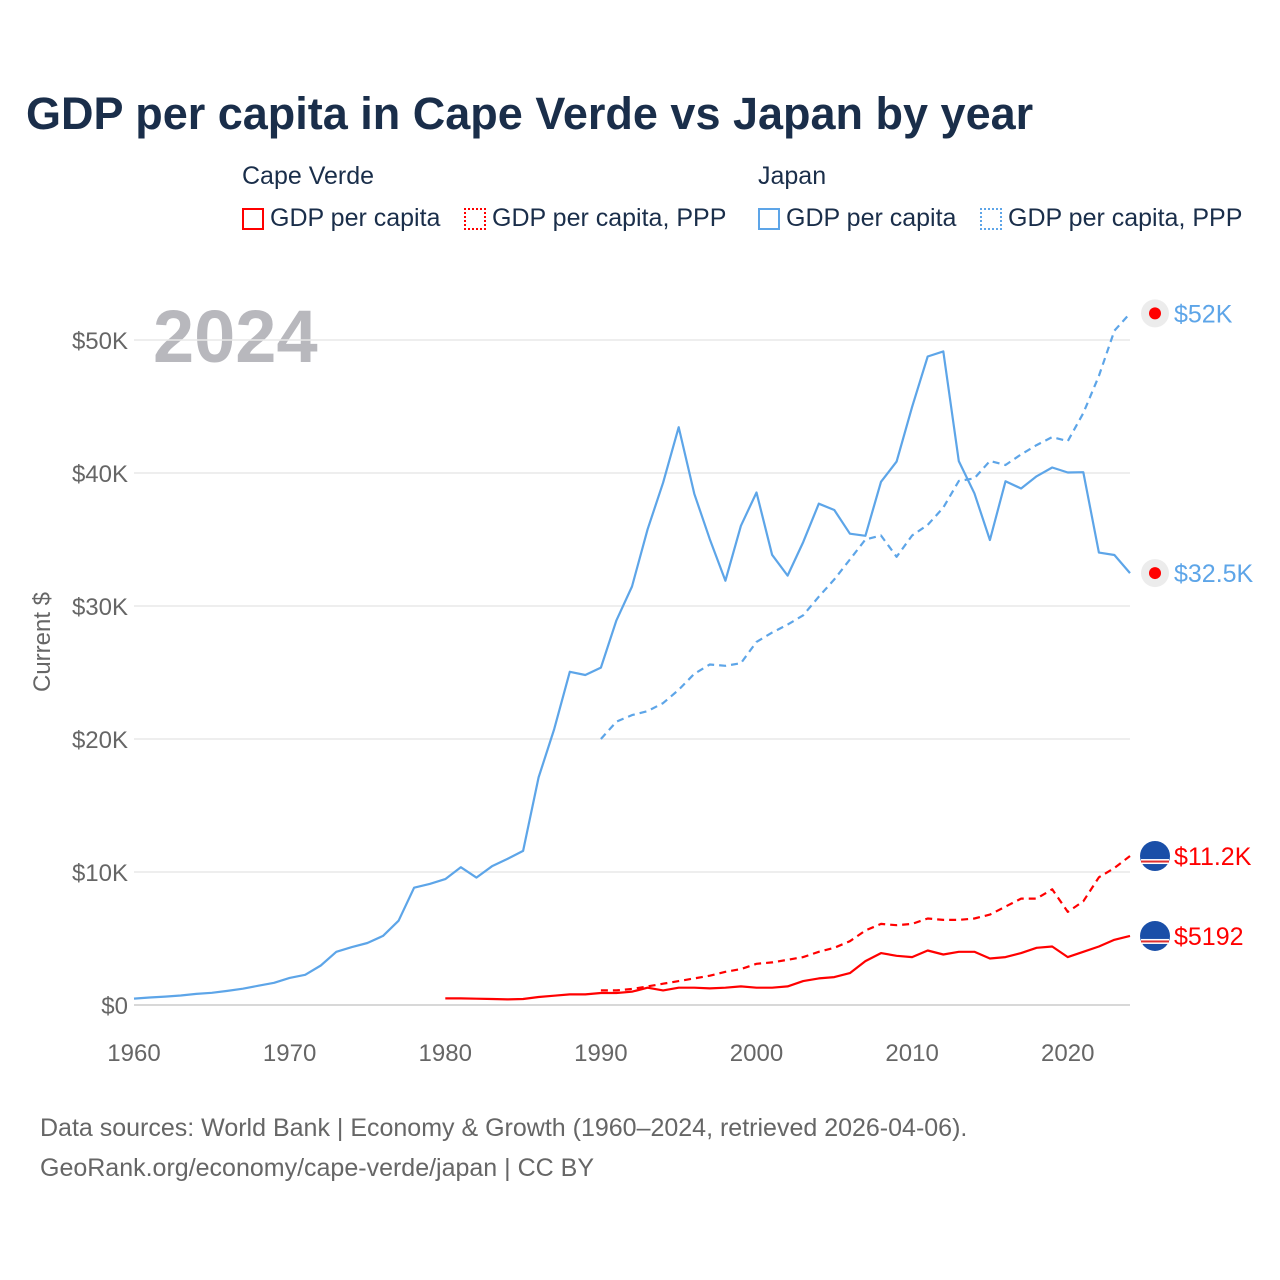  What do you see at coordinates (1203, 314) in the screenshot?
I see `end-value-label: $52K` at bounding box center [1203, 314].